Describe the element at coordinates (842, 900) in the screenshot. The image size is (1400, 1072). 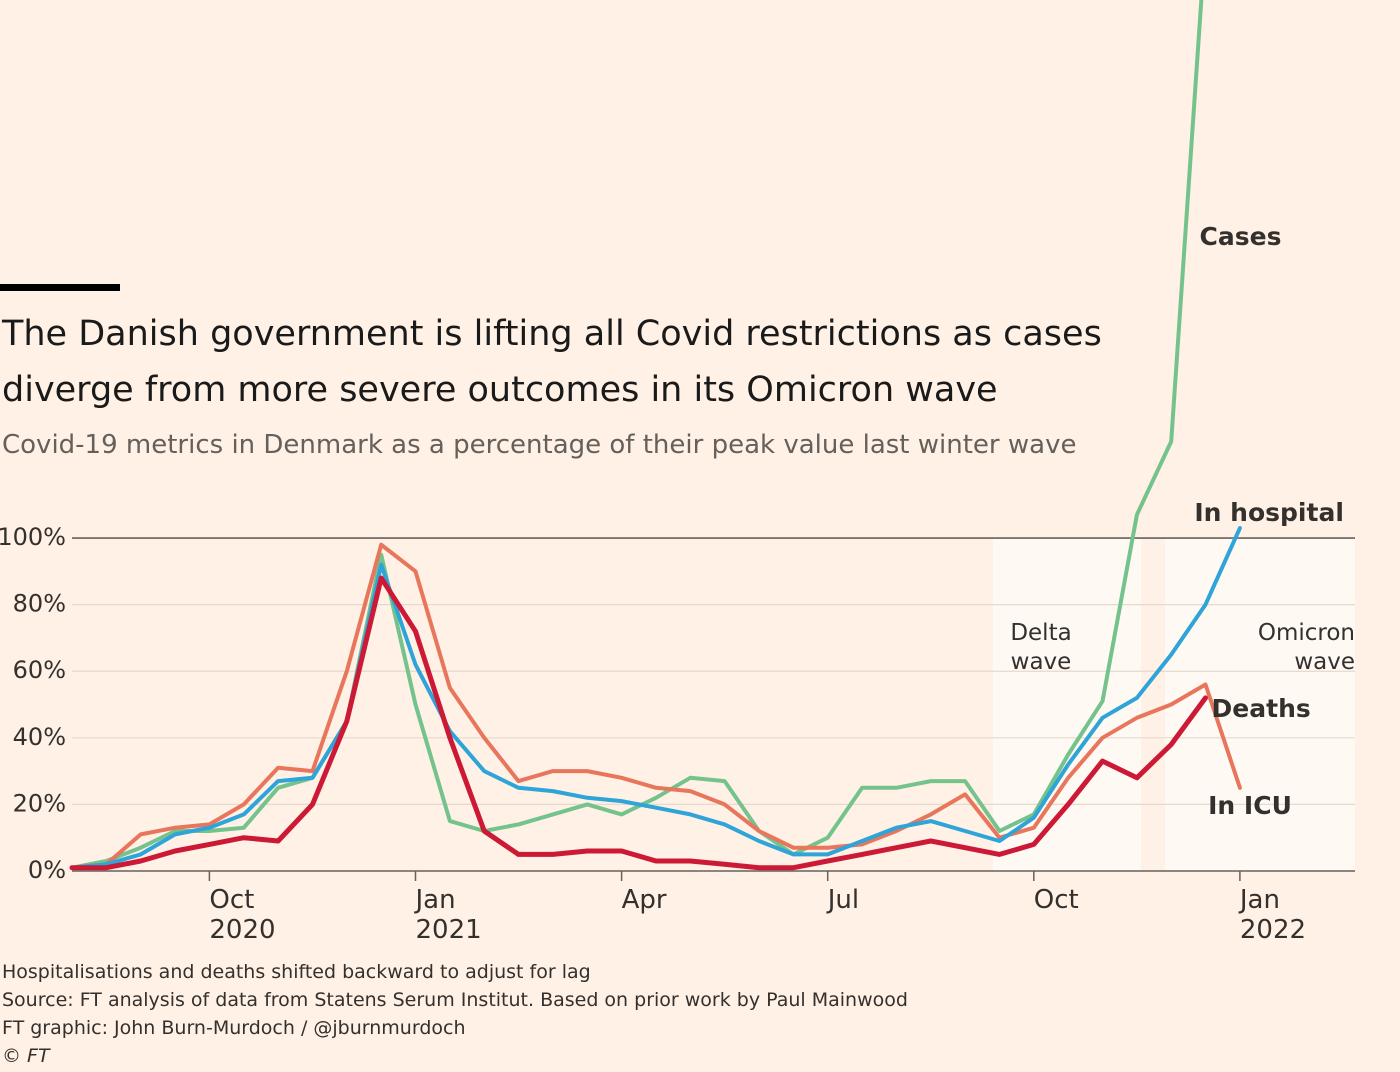
I see `x-tick-label: Jul` at that location.